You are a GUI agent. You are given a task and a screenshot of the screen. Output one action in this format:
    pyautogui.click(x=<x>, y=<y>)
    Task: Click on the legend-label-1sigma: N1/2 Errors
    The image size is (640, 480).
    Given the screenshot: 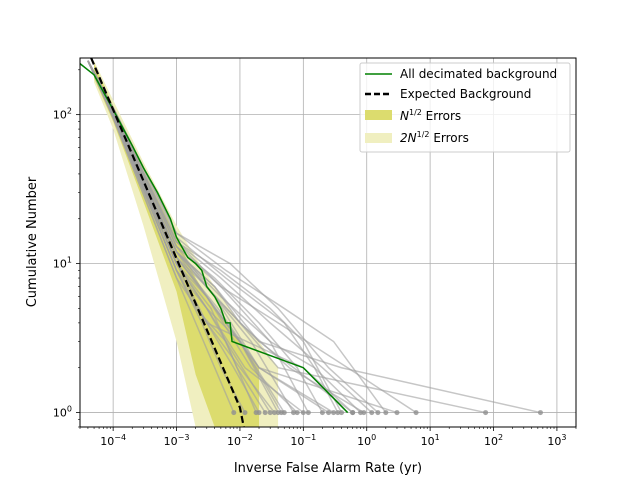 What is the action you would take?
    pyautogui.click(x=430, y=115)
    